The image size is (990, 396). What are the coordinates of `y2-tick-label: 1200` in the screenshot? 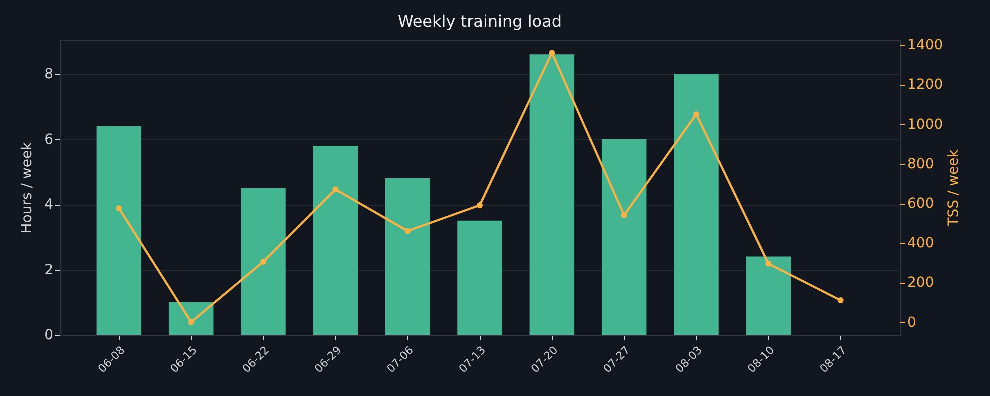 It's located at (926, 85).